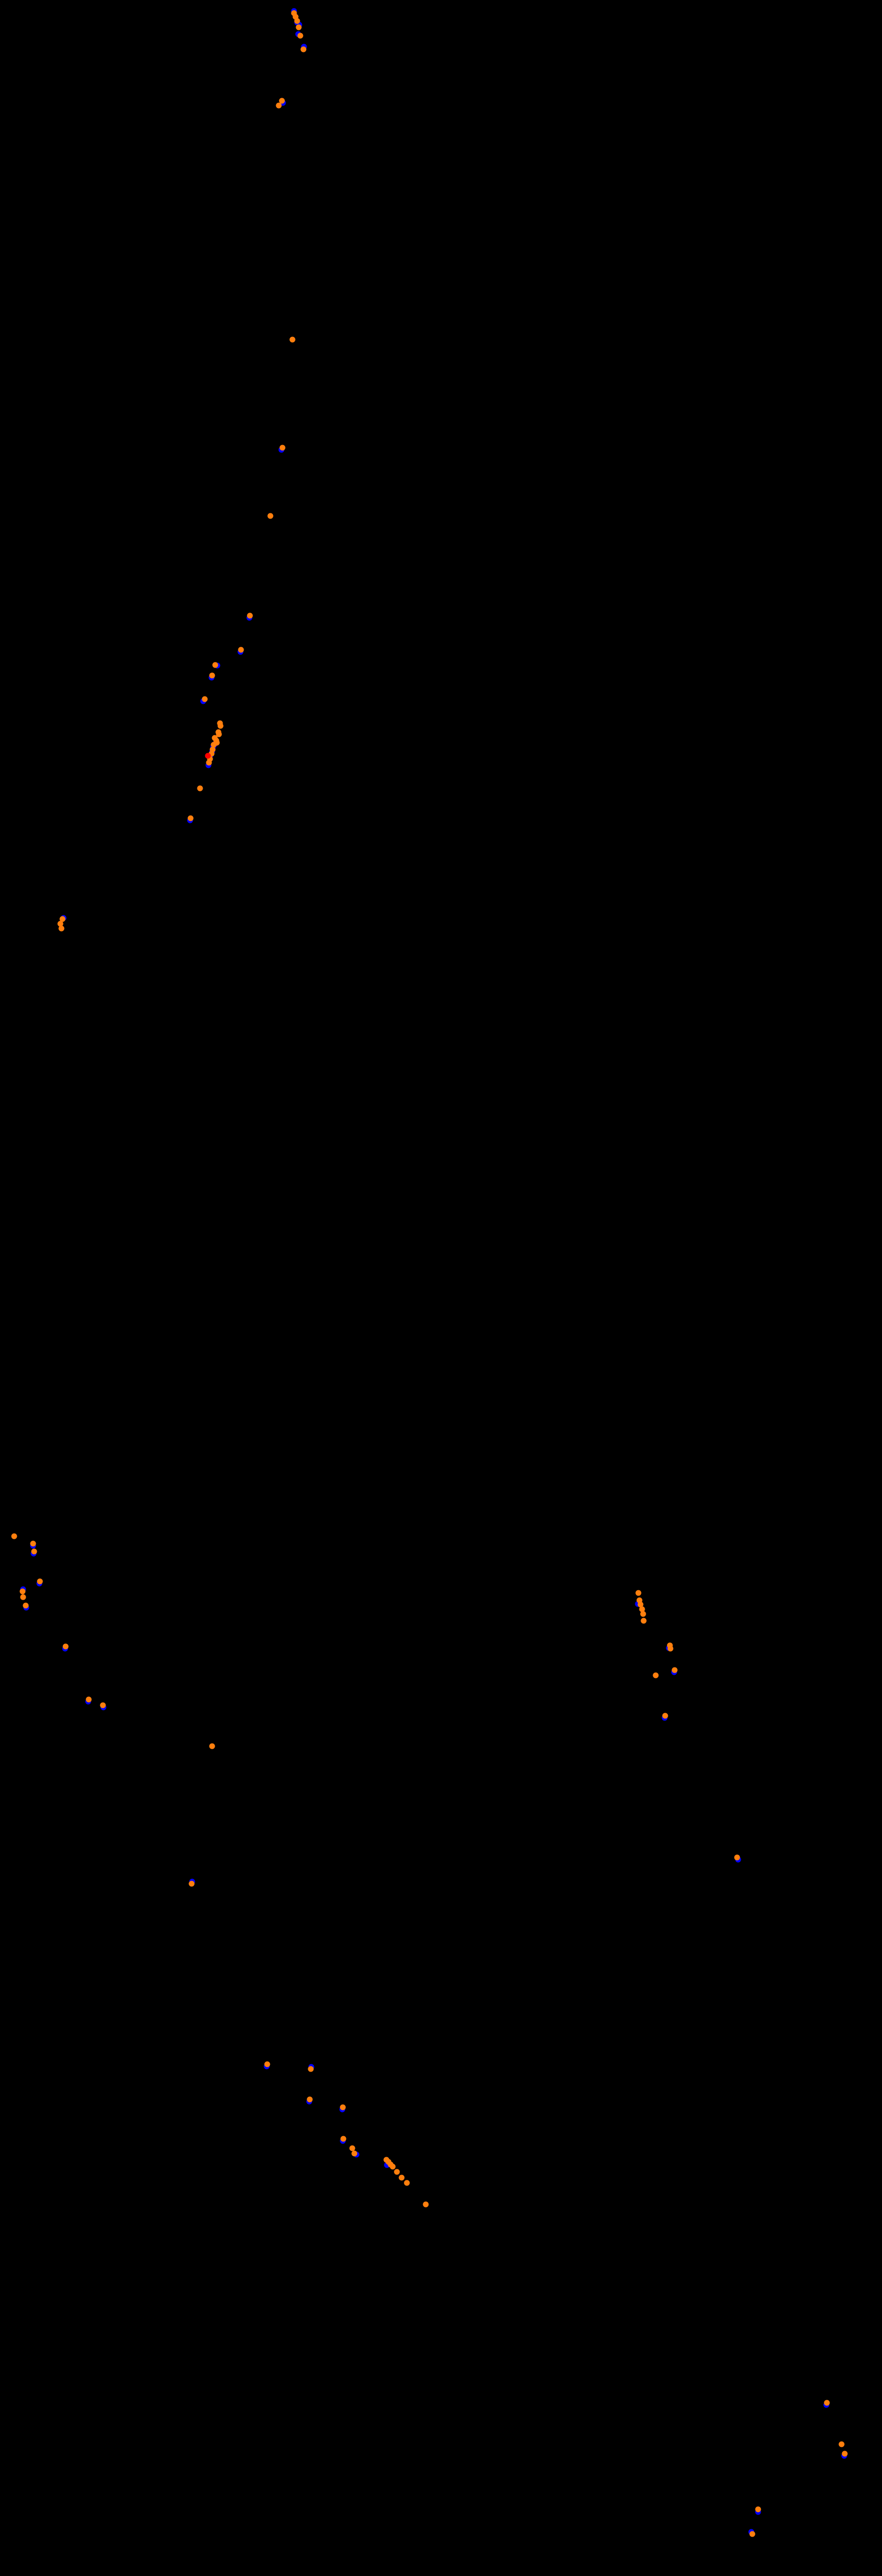 The width and height of the screenshot is (882, 2576). What do you see at coordinates (208, 756) in the screenshot?
I see `red-highlight-dot` at bounding box center [208, 756].